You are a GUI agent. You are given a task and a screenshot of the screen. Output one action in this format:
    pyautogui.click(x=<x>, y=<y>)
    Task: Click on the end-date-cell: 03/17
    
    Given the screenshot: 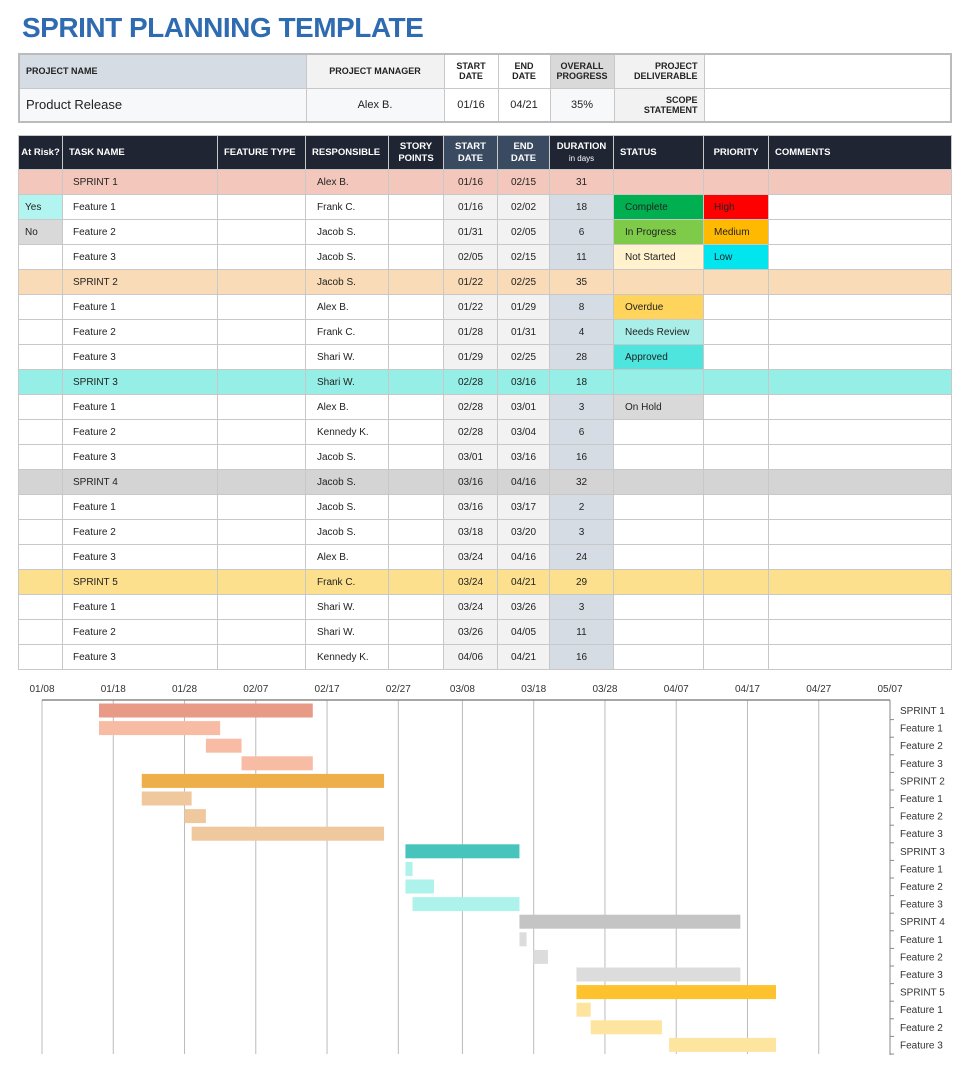 What is the action you would take?
    pyautogui.click(x=523, y=507)
    